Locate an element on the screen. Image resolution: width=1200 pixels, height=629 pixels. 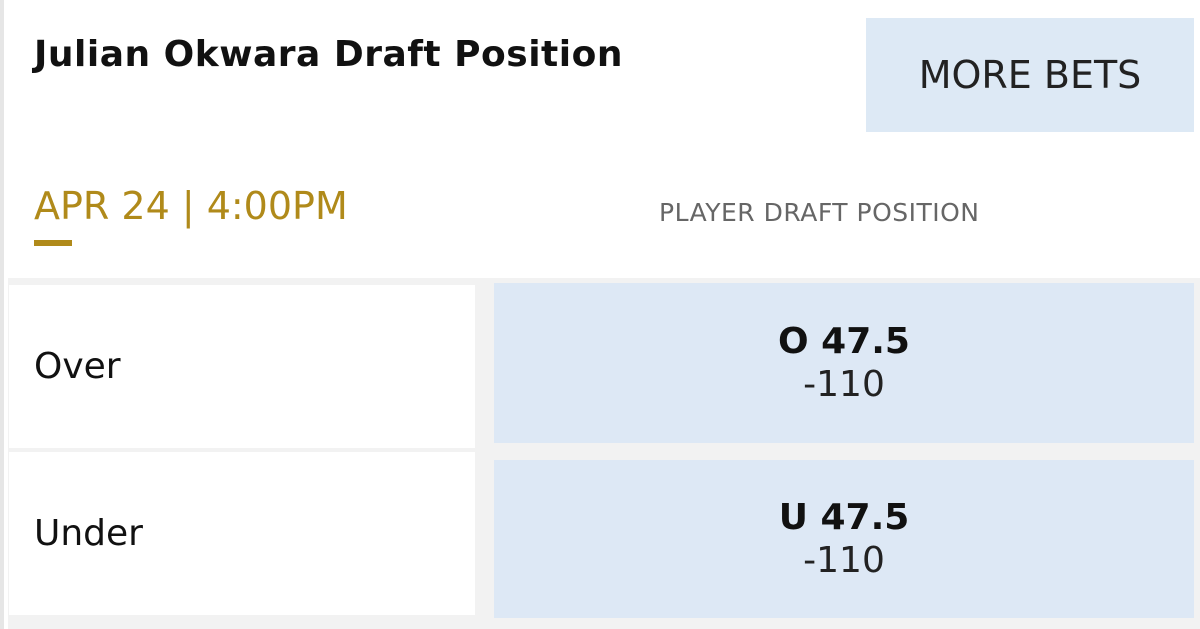
page-title: Julian Okwara Draft Position is located at coordinates (328, 54).